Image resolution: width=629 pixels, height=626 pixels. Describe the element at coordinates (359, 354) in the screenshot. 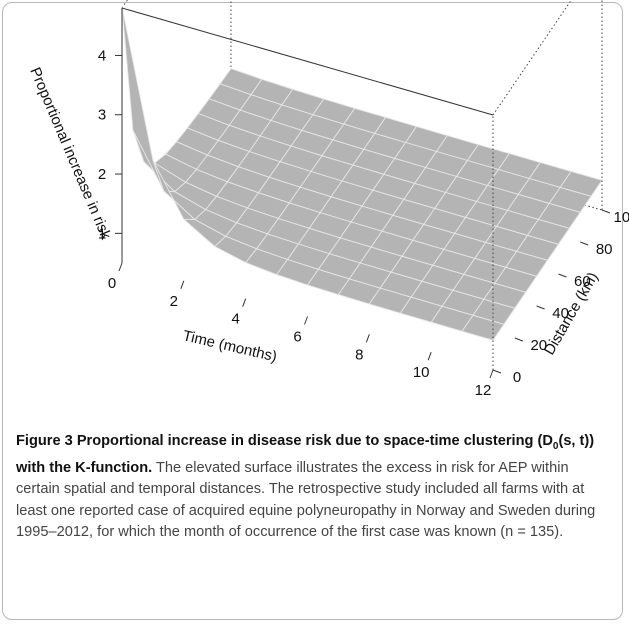

I see `x-tick-label: 8` at that location.